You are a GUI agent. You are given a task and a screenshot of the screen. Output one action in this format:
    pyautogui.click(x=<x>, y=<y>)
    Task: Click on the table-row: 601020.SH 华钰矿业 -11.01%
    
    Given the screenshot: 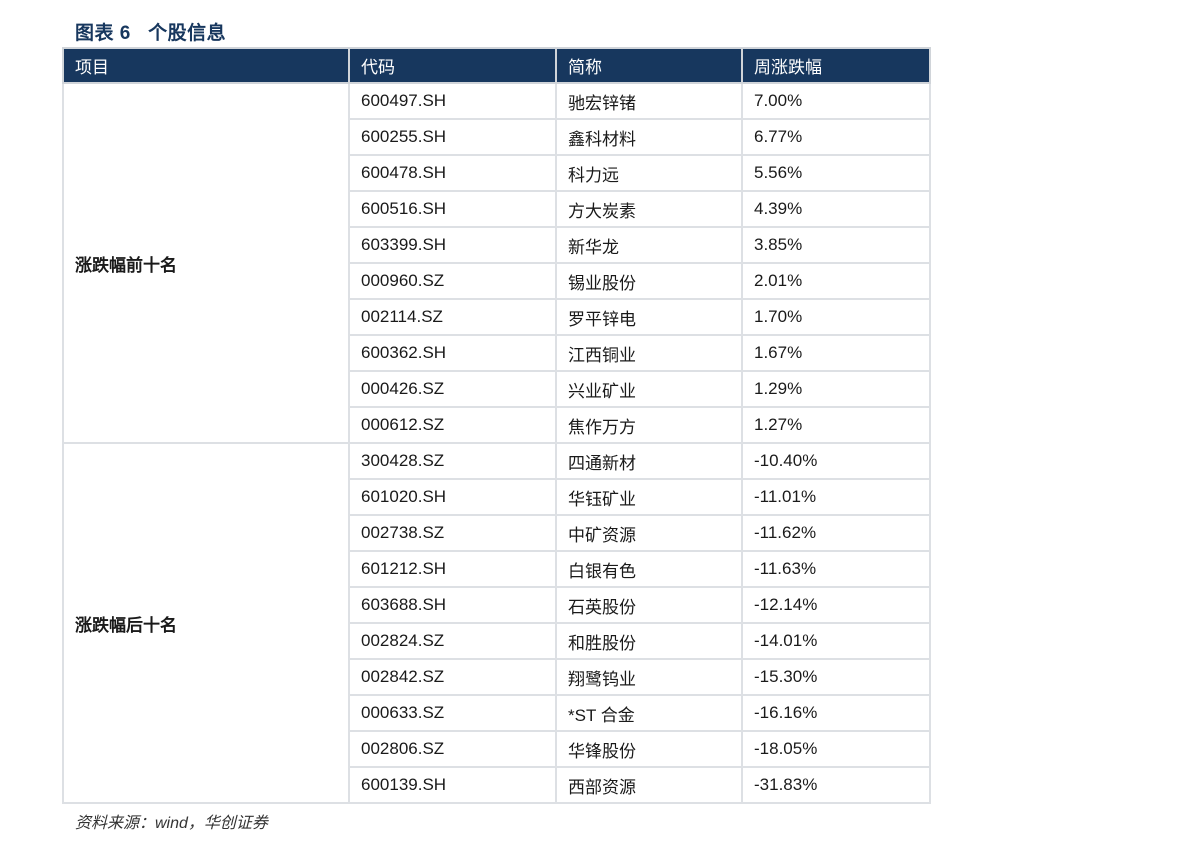 What is the action you would take?
    pyautogui.click(x=497, y=497)
    